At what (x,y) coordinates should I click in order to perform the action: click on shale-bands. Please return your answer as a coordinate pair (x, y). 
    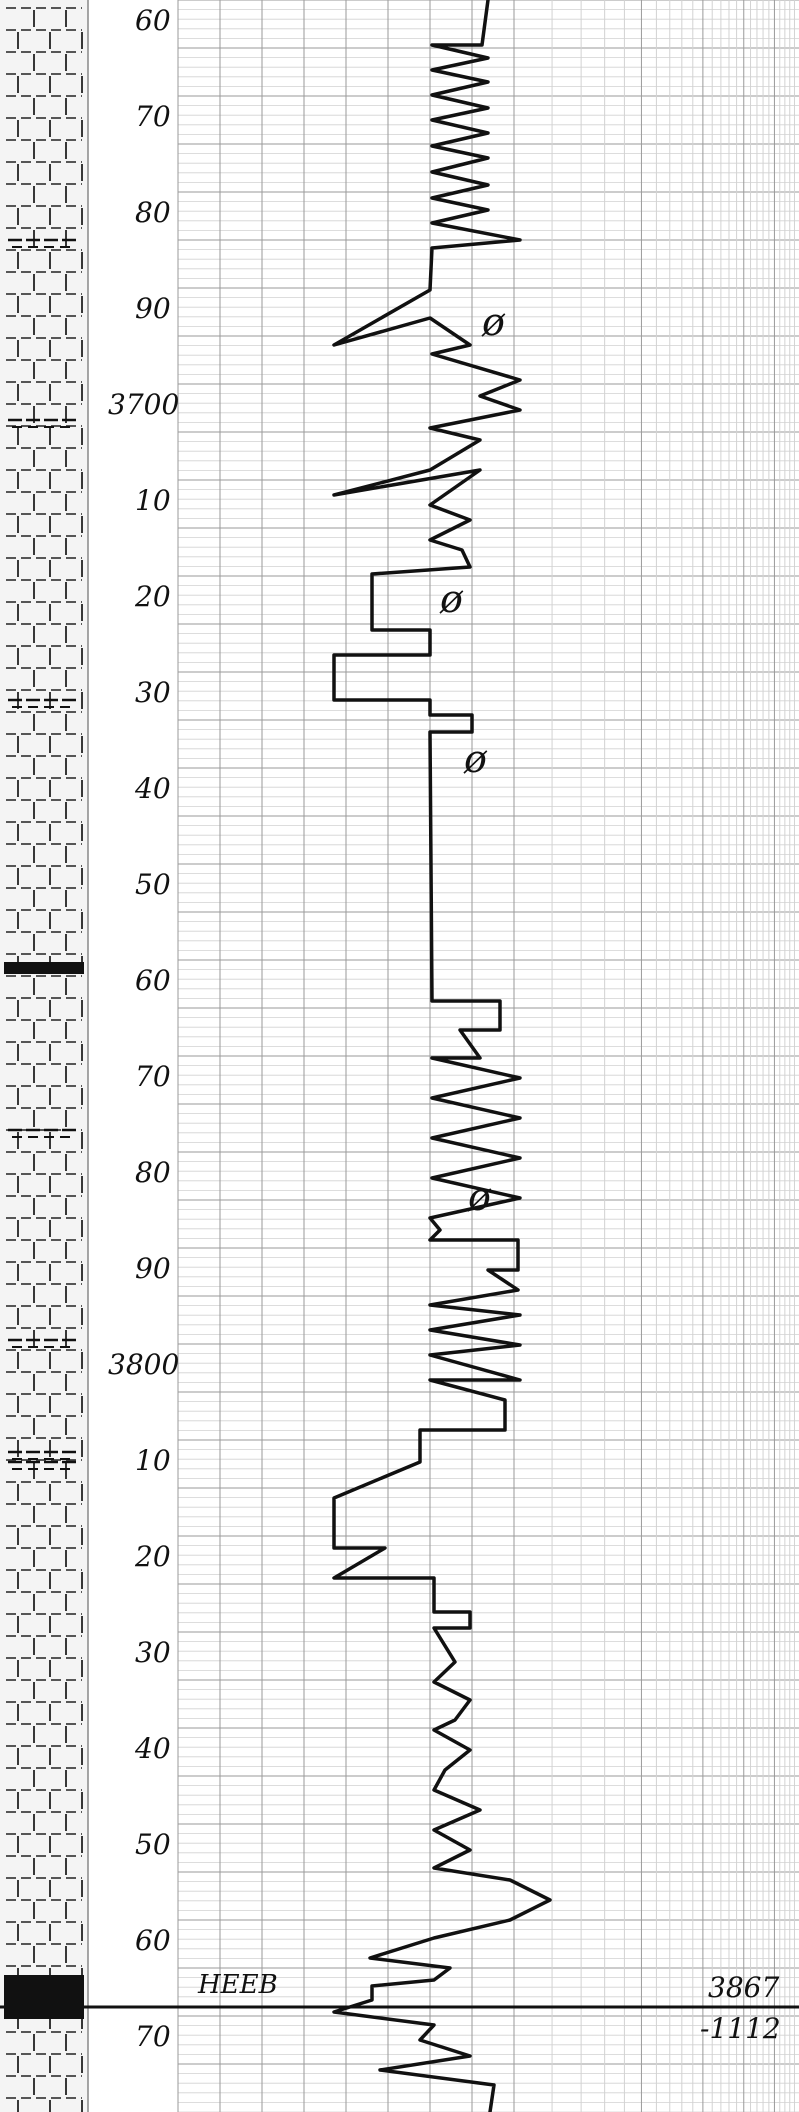
    Looking at the image, I should click on (44, 1128).